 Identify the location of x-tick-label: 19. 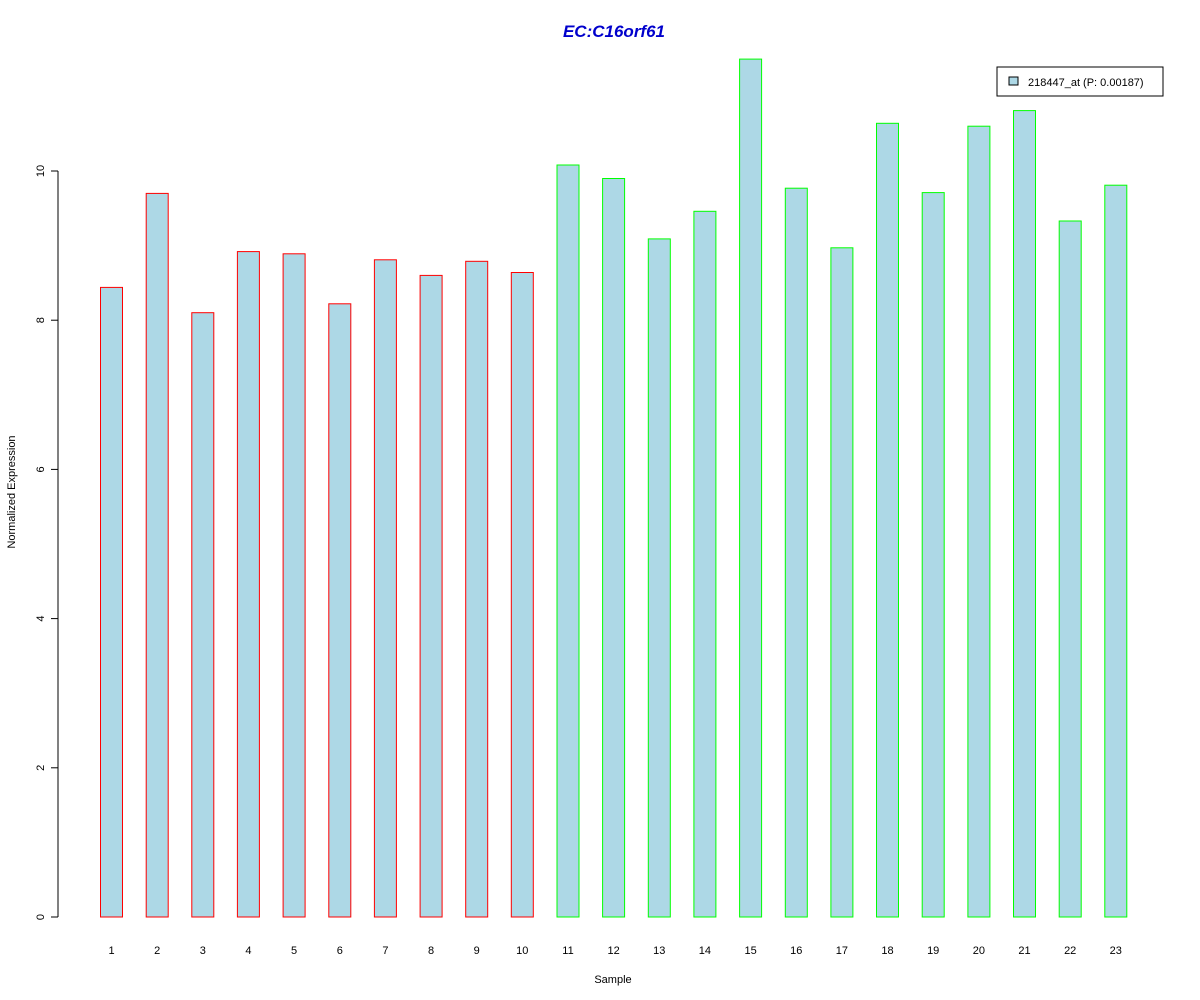
(933, 951).